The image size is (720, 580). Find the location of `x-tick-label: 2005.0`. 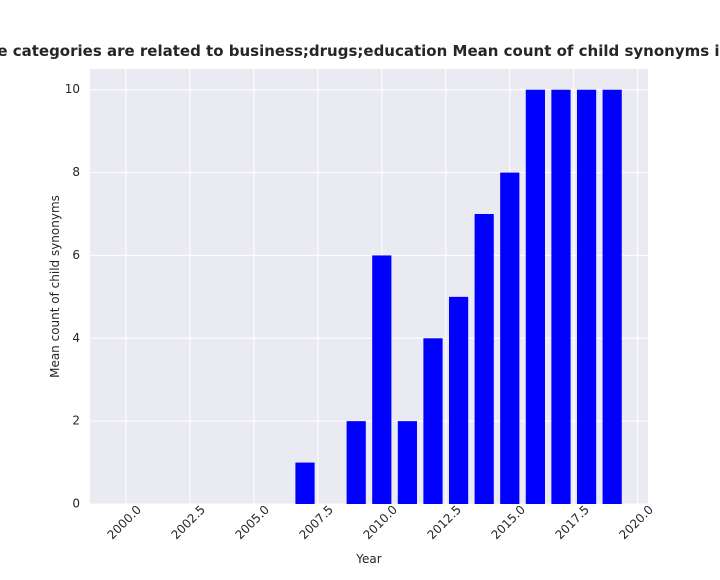

x-tick-label: 2005.0 is located at coordinates (252, 523).